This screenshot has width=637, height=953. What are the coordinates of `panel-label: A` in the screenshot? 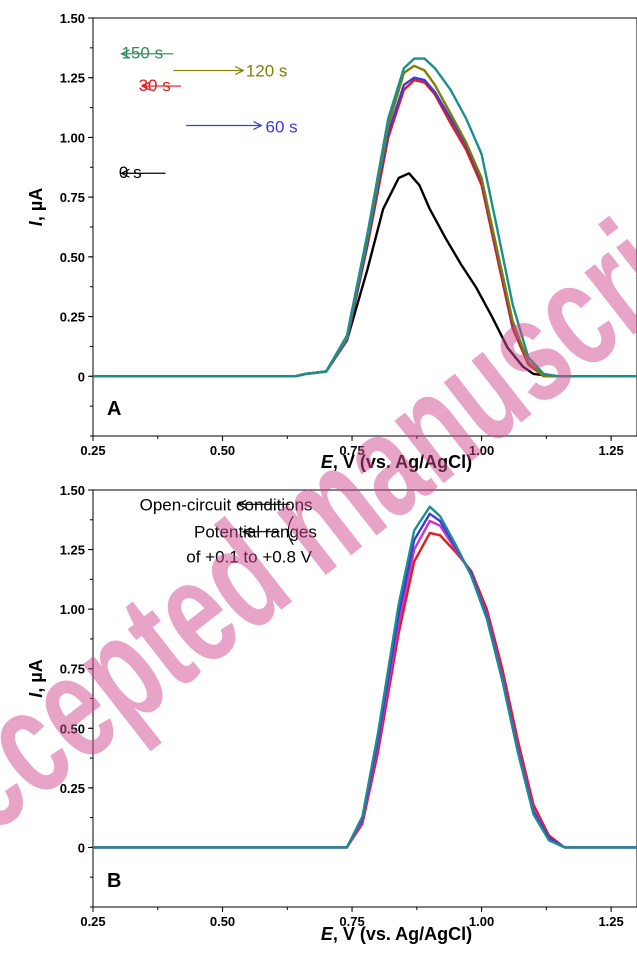 It's located at (114, 409).